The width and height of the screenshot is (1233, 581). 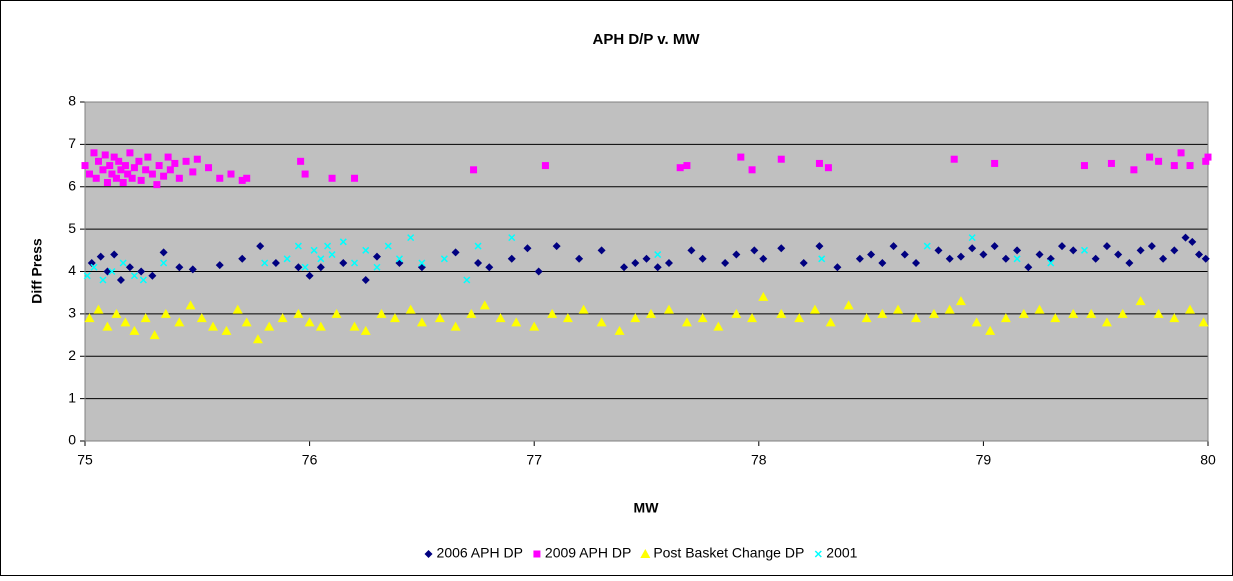 What do you see at coordinates (480, 553) in the screenshot?
I see `legend-label: 2006 APH DP` at bounding box center [480, 553].